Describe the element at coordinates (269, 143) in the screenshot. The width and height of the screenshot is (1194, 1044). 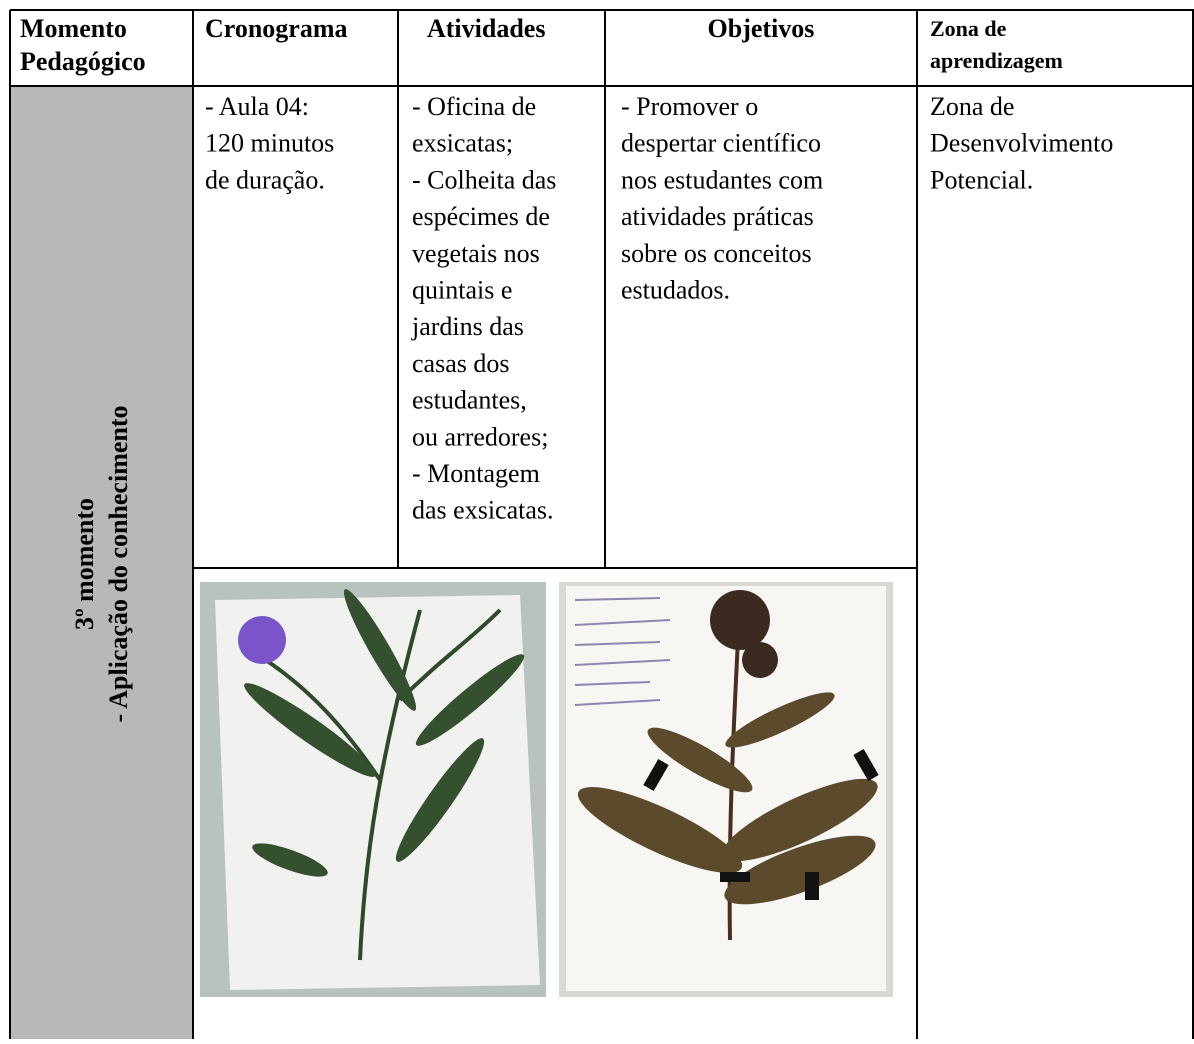
I see `cronograma-line: 120 minutos` at that location.